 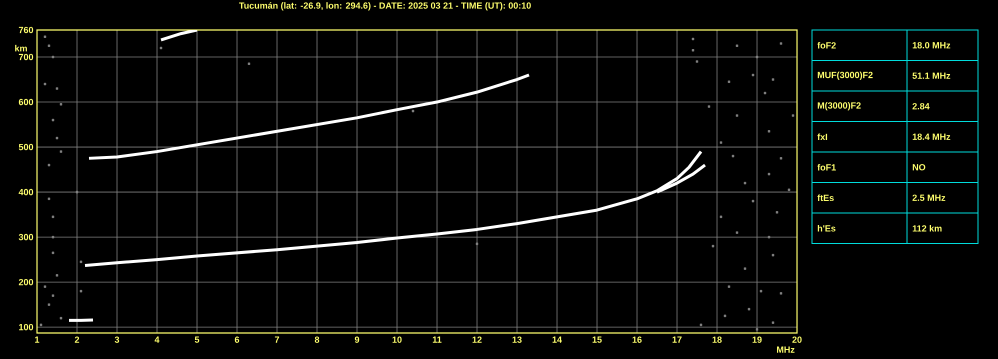 What do you see at coordinates (717, 339) in the screenshot?
I see `x-tick-label: 18` at bounding box center [717, 339].